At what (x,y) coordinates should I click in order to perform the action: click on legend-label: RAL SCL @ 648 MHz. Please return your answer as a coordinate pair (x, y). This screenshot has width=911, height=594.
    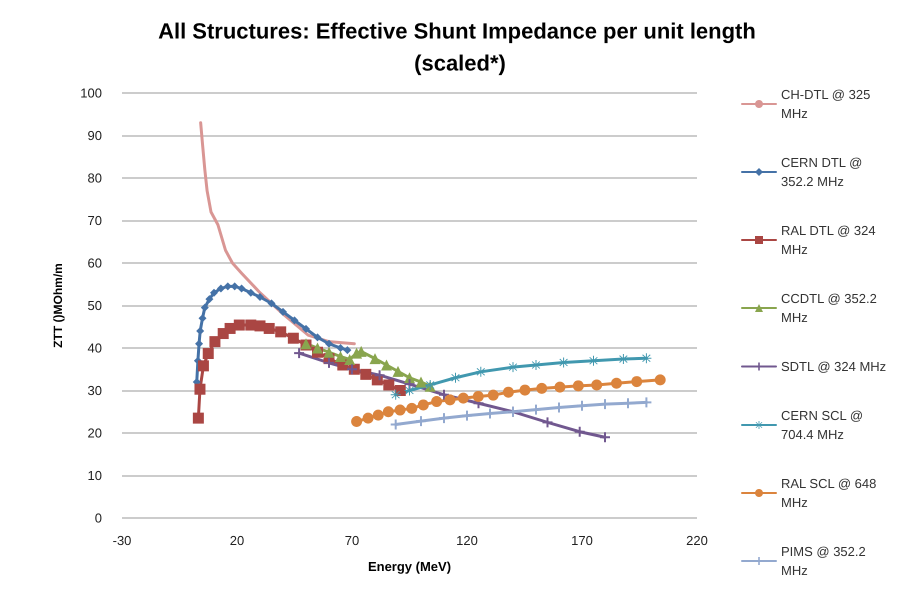
    Looking at the image, I should click on (830, 493).